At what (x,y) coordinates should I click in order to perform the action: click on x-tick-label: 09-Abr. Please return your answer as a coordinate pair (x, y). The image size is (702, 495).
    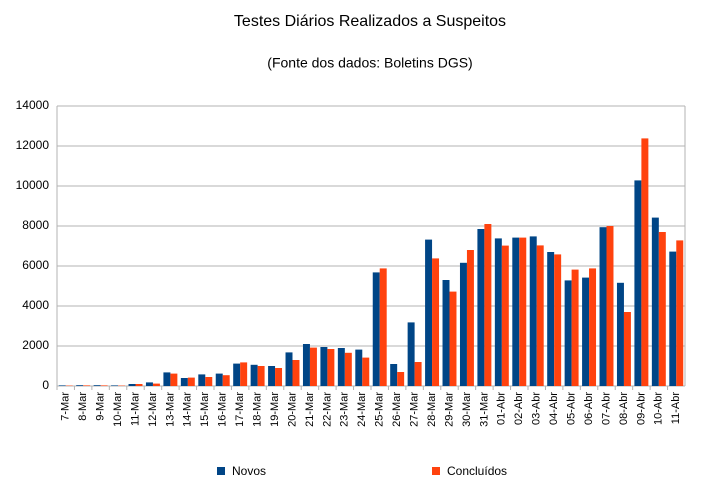
    Looking at the image, I should click on (641, 408).